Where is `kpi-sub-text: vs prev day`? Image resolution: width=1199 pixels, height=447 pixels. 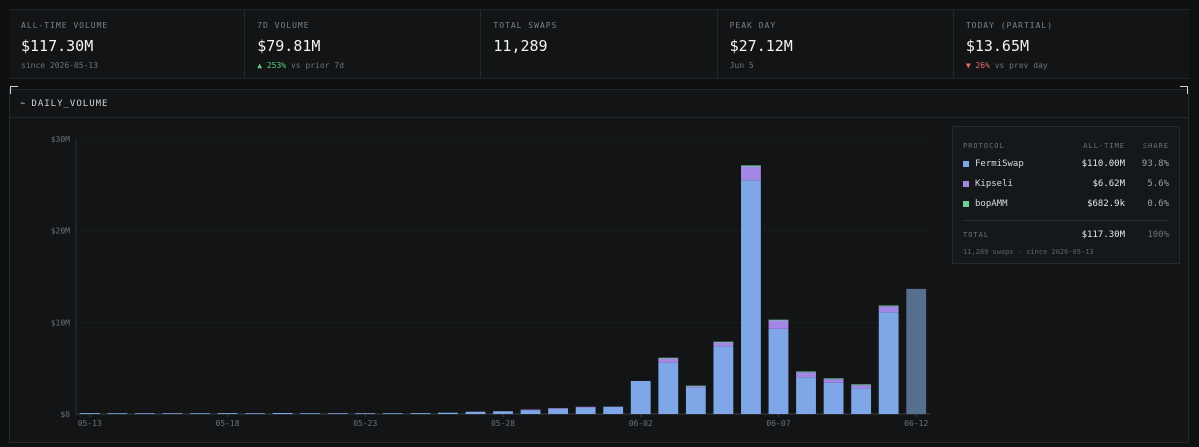
kpi-sub-text: vs prev day is located at coordinates (1021, 65).